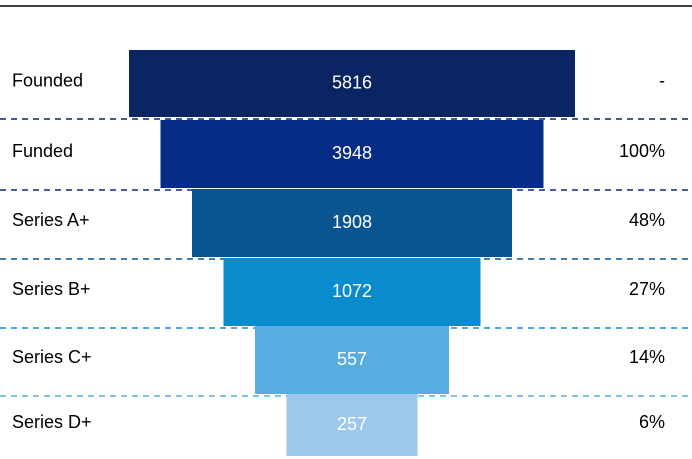  I want to click on value-label: 557, so click(352, 359).